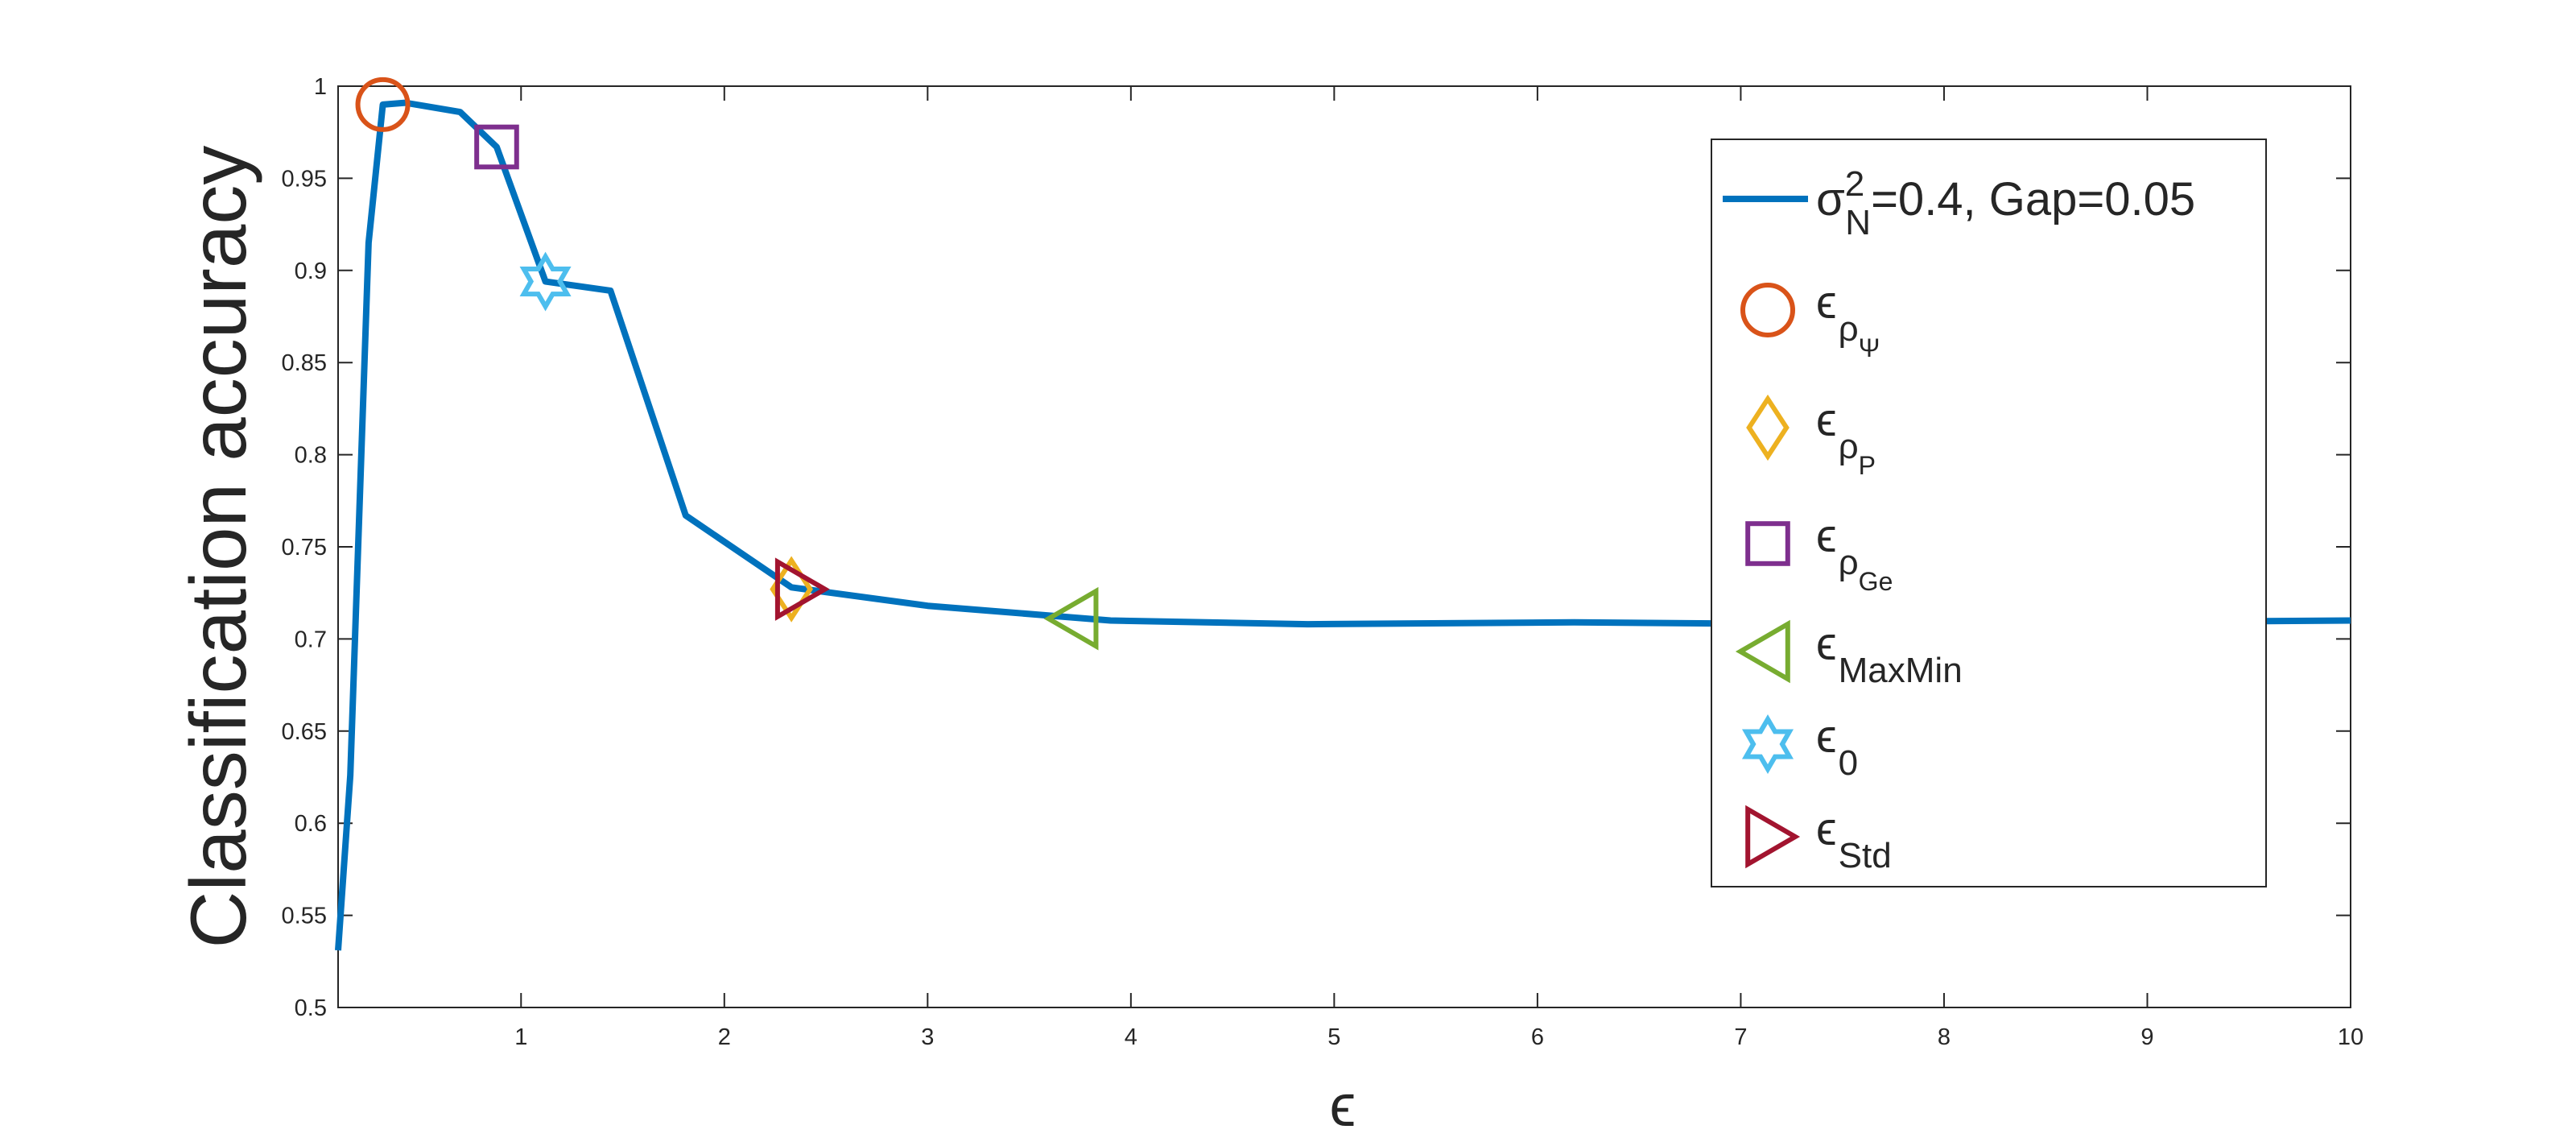  Describe the element at coordinates (1854, 184) in the screenshot. I see `legend-label-part: 2` at that location.